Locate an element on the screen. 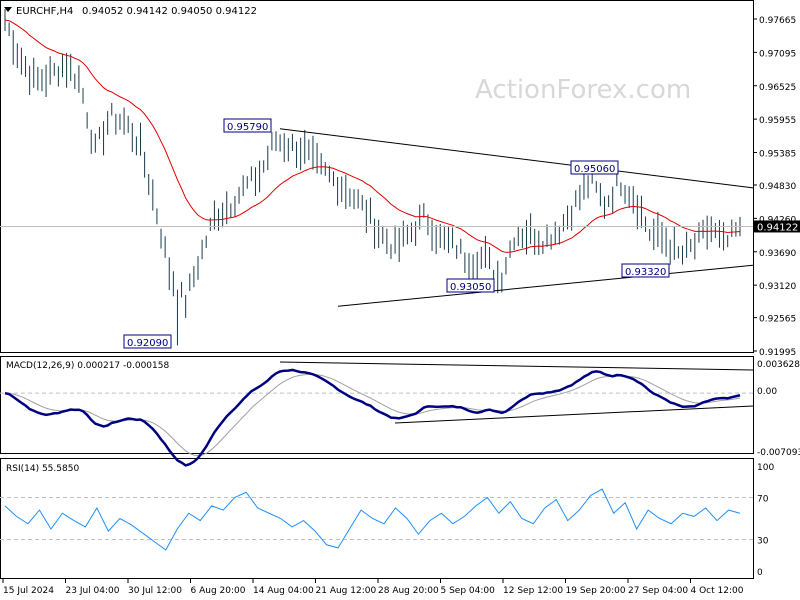 The image size is (800, 600). x-tick-label: 14 Aug 04:00 is located at coordinates (283, 591).